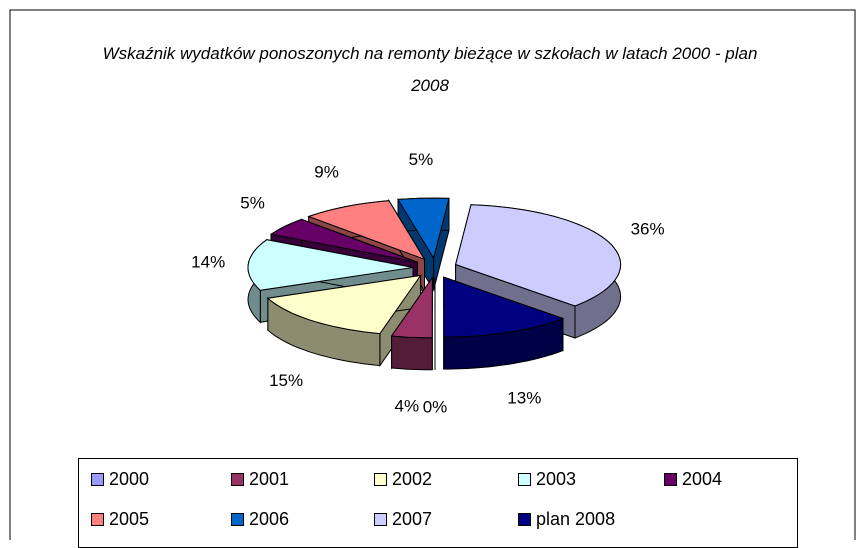 The width and height of the screenshot is (857, 548). I want to click on legend-item: plan 2008, so click(566, 519).